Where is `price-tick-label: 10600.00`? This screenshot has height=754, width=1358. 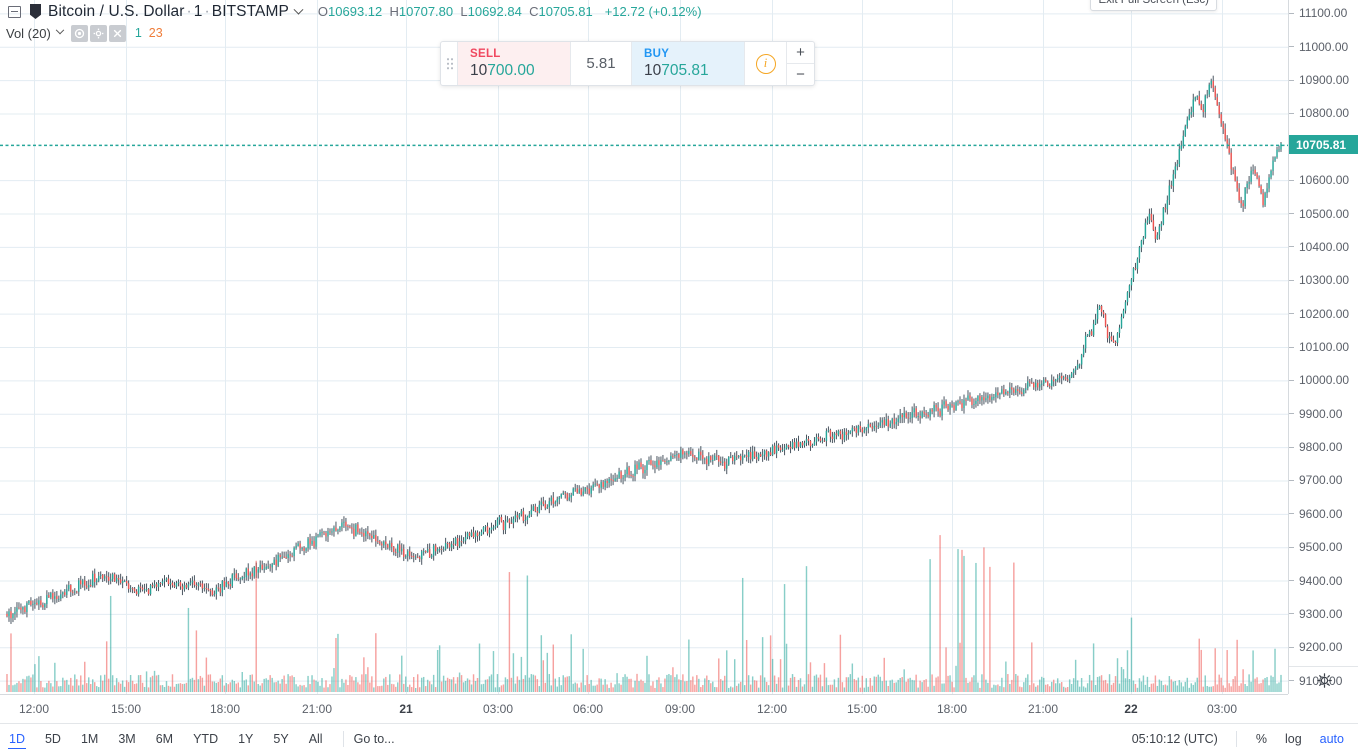 price-tick-label: 10600.00 is located at coordinates (1324, 180).